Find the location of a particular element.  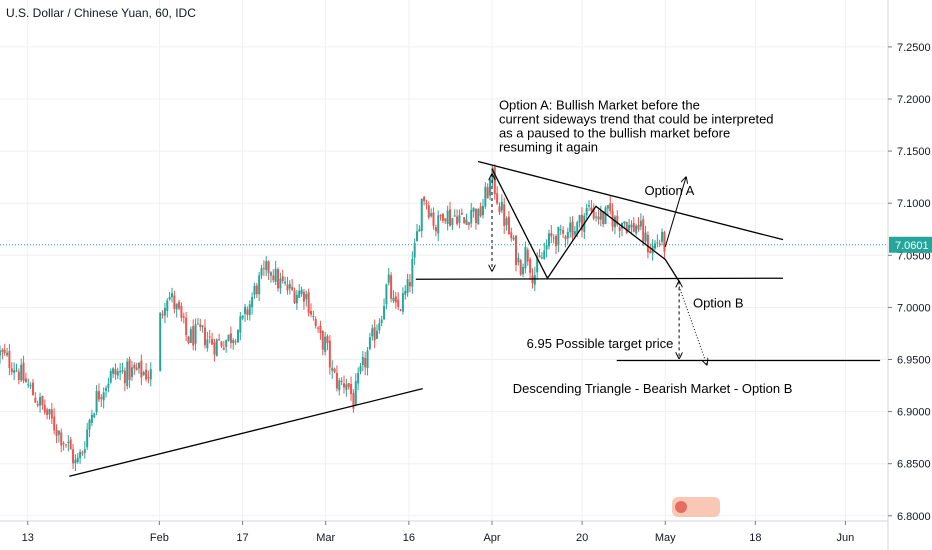

time-tick-label: 20 is located at coordinates (582, 538).